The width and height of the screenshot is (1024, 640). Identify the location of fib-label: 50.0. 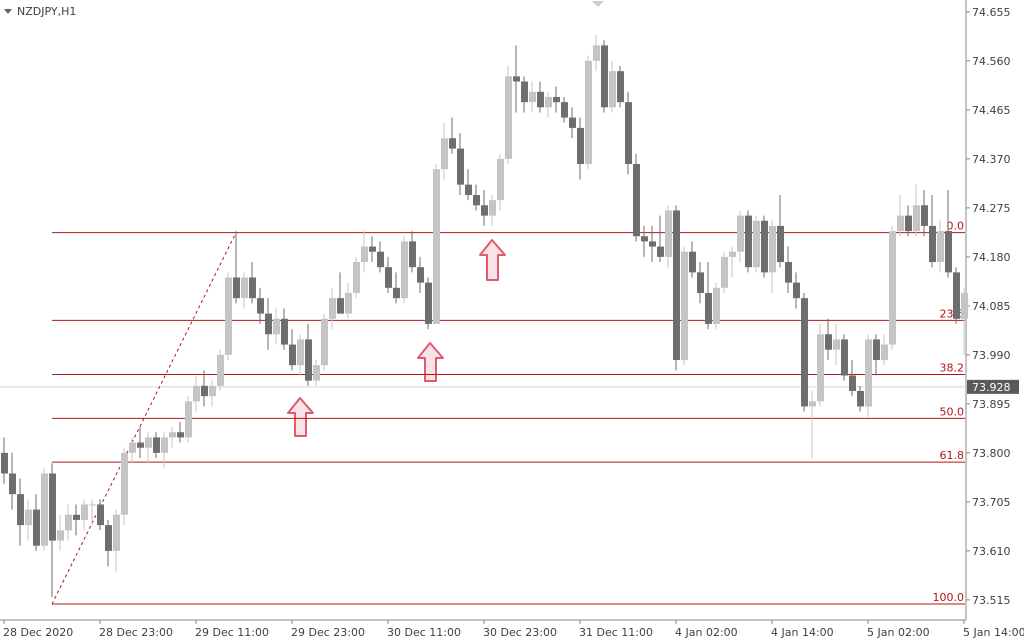
(952, 411).